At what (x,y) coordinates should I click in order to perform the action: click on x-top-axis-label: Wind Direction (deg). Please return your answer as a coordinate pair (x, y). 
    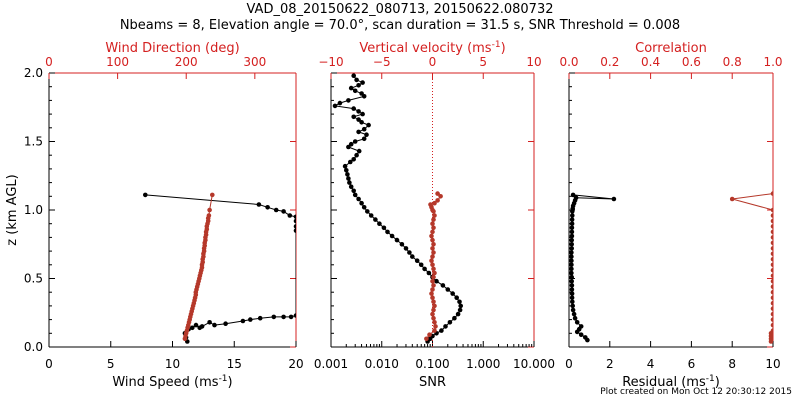
    Looking at the image, I should click on (172, 48).